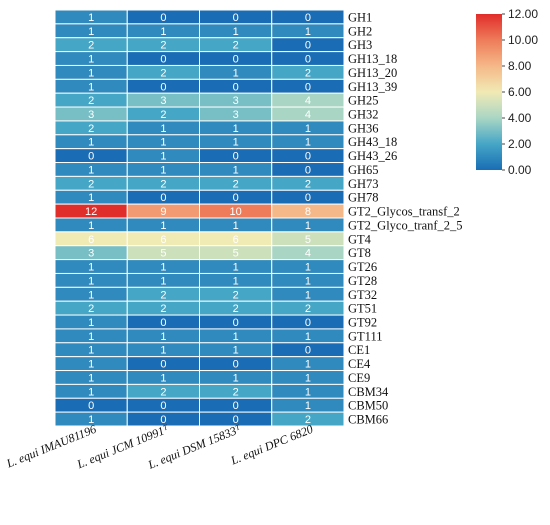 The height and width of the screenshot is (525, 550). I want to click on row-label: GT4, so click(360, 239).